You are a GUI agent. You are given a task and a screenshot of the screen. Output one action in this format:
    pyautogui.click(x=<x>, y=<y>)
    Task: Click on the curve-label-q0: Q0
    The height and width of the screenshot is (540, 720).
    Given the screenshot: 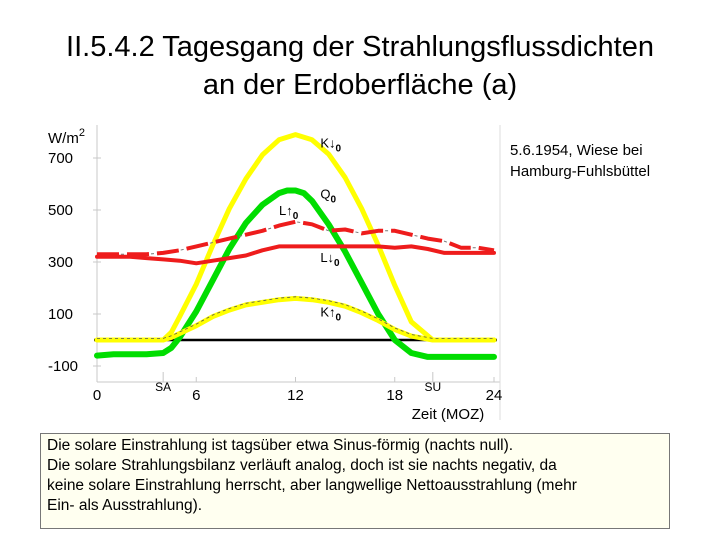 What is the action you would take?
    pyautogui.click(x=328, y=195)
    